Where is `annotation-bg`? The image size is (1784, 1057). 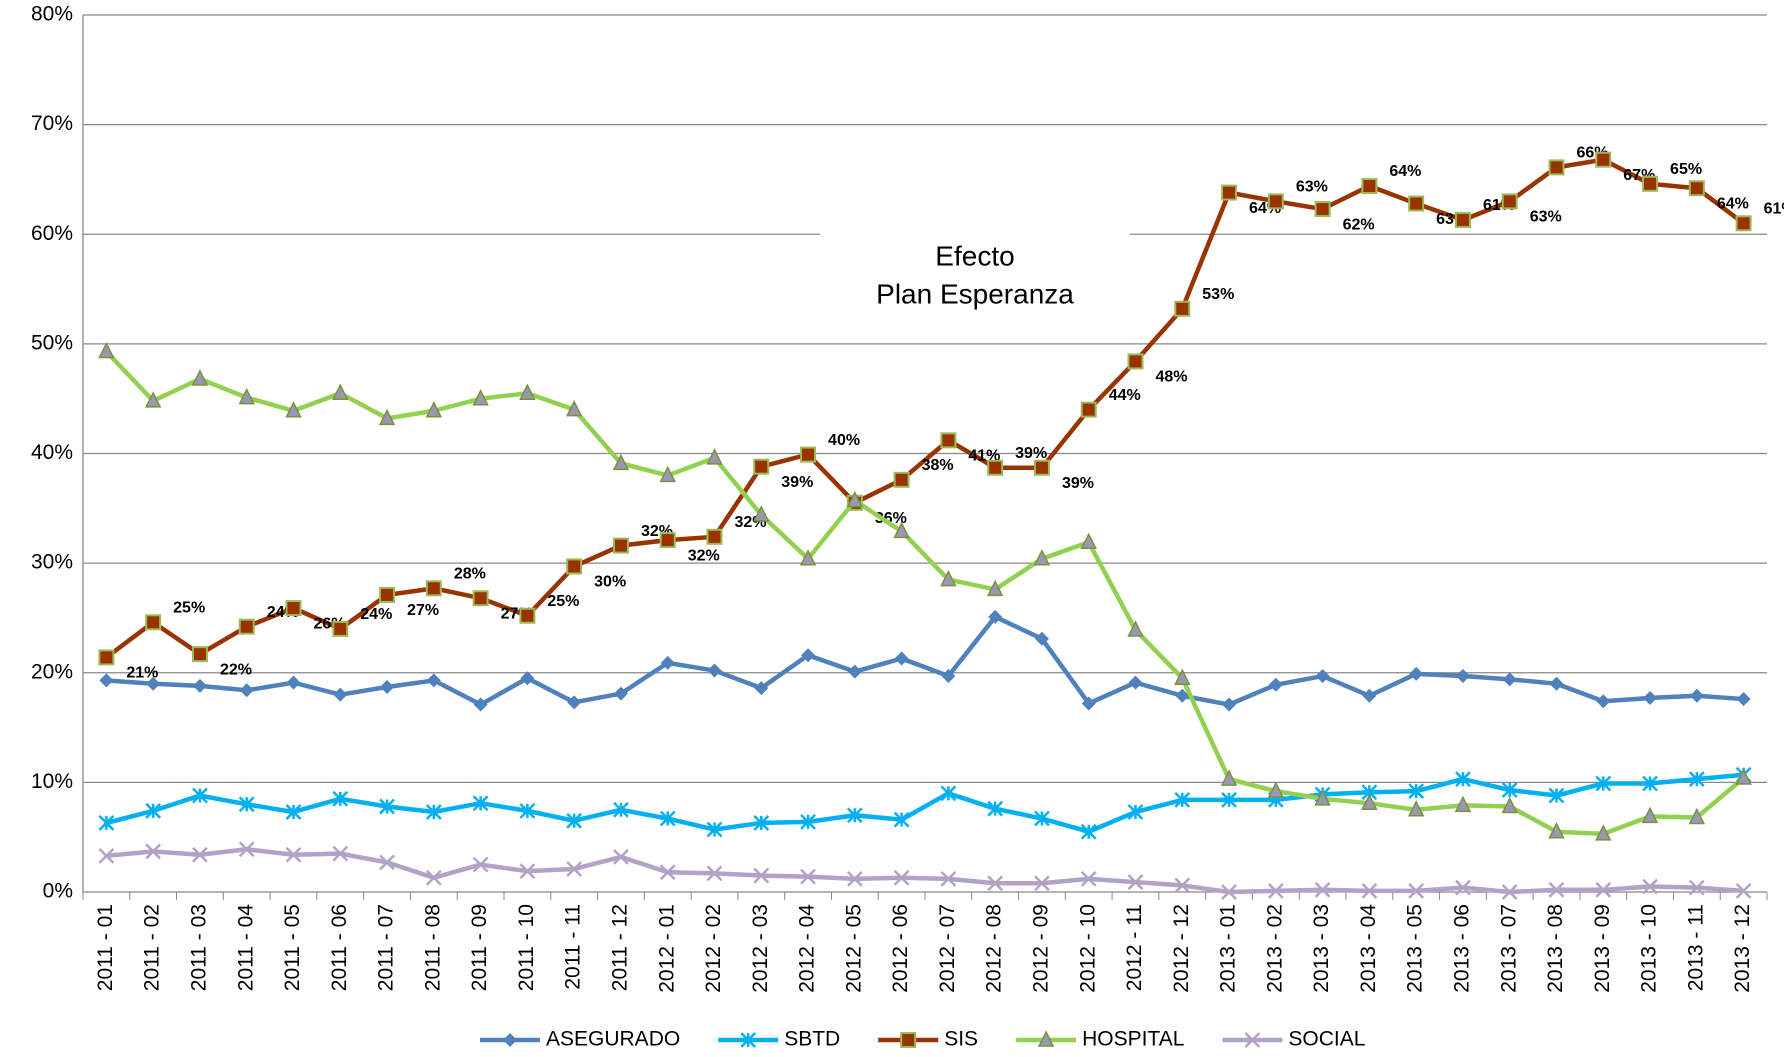 annotation-bg is located at coordinates (975, 275).